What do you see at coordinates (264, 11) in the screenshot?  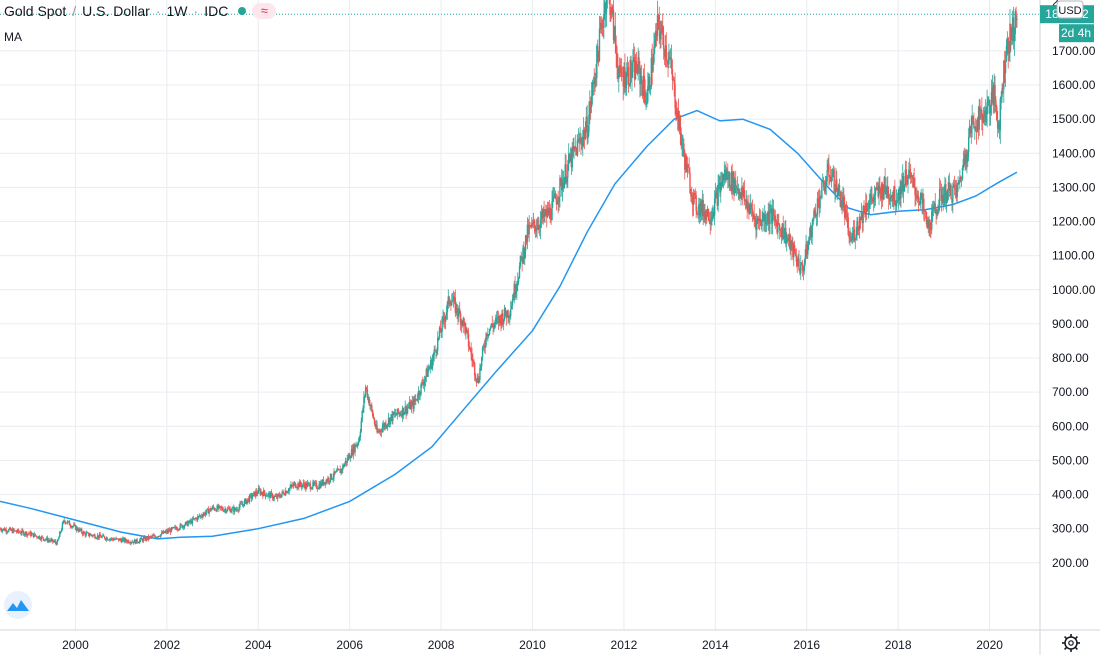 I see `compare-wave-icon: ≈` at bounding box center [264, 11].